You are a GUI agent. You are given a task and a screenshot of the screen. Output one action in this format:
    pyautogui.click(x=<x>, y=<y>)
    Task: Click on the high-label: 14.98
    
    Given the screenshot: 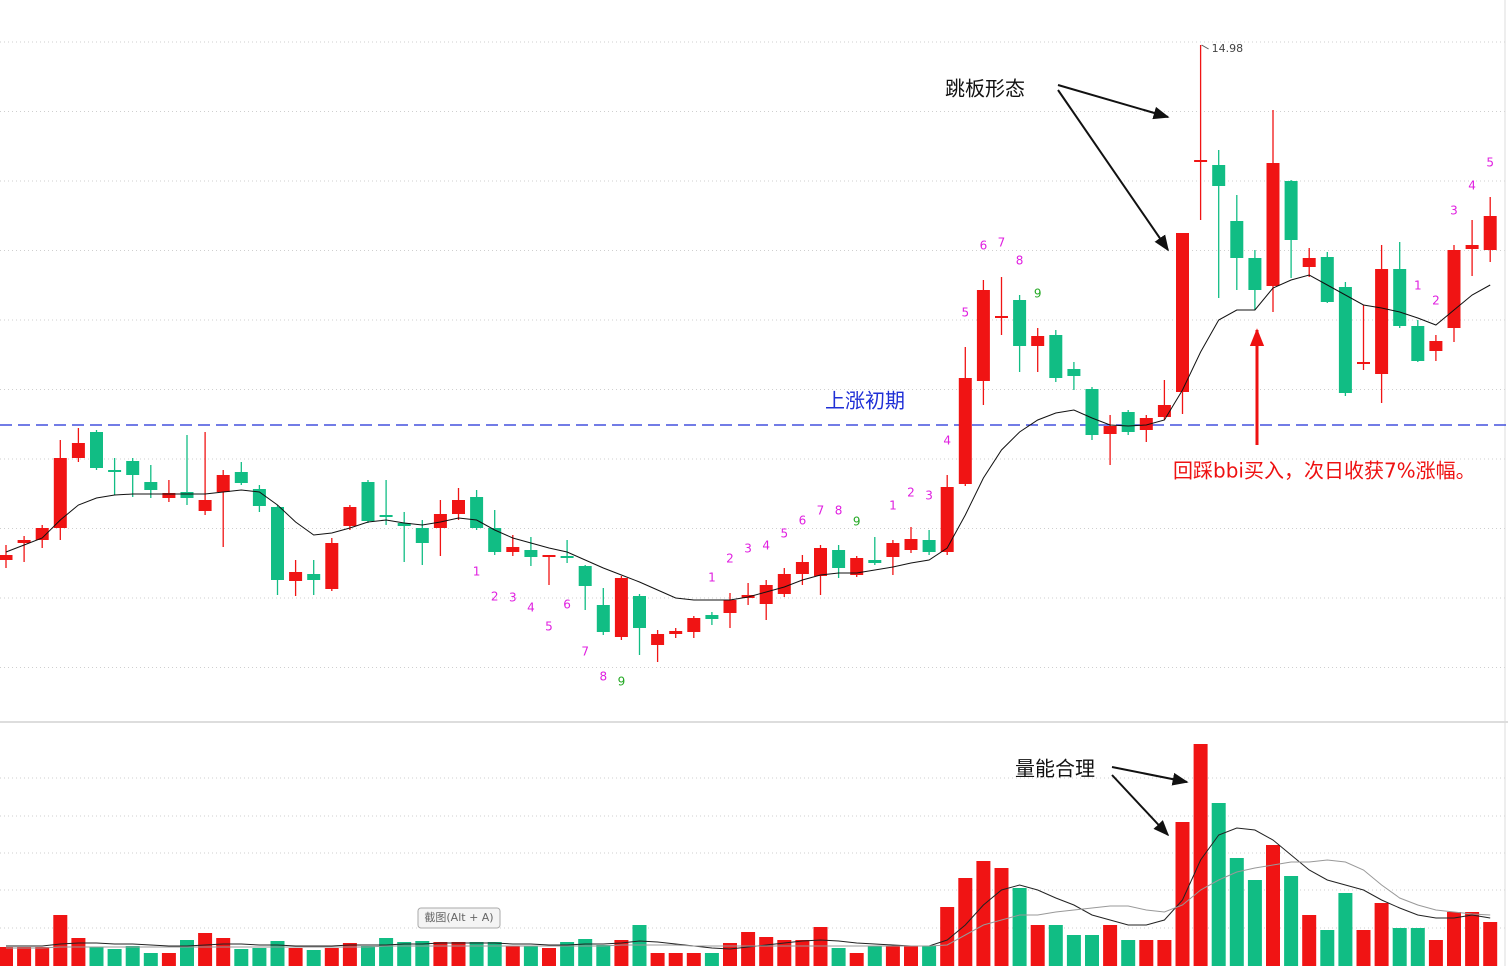 What is the action you would take?
    pyautogui.click(x=1228, y=48)
    